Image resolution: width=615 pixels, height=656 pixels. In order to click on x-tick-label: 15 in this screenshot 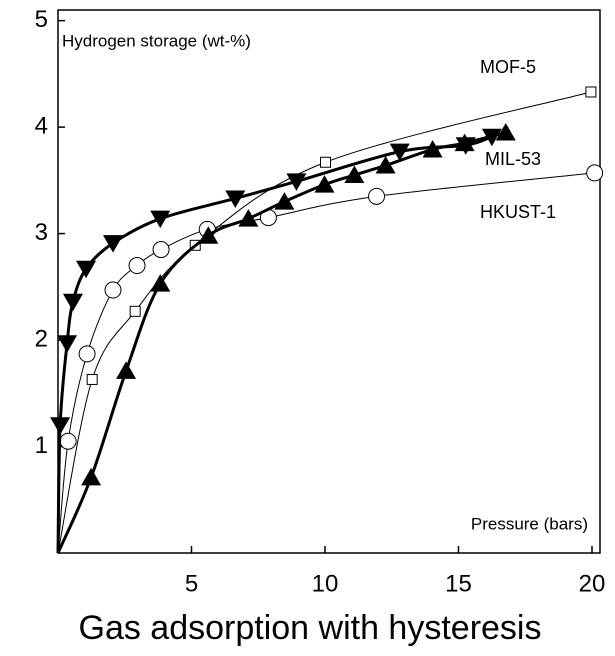, I will do `click(458, 583)`.